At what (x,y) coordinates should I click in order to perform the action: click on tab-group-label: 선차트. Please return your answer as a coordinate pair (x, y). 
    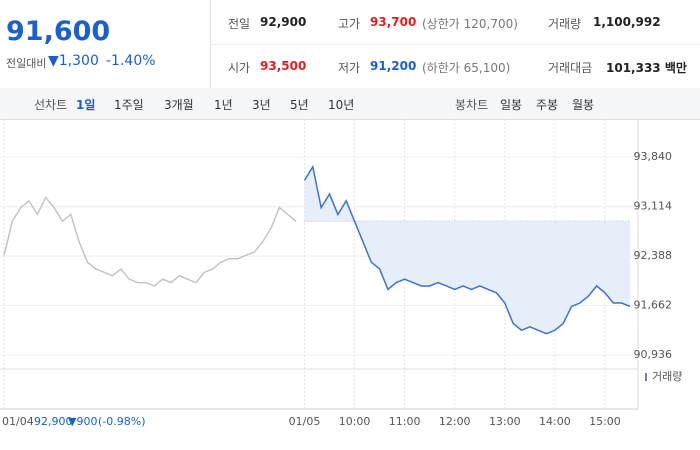
    Looking at the image, I should click on (51, 105).